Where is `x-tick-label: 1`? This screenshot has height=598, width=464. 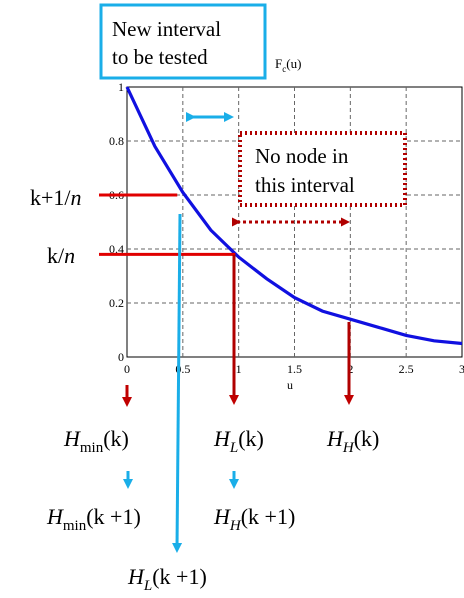 x-tick-label: 1 is located at coordinates (239, 369).